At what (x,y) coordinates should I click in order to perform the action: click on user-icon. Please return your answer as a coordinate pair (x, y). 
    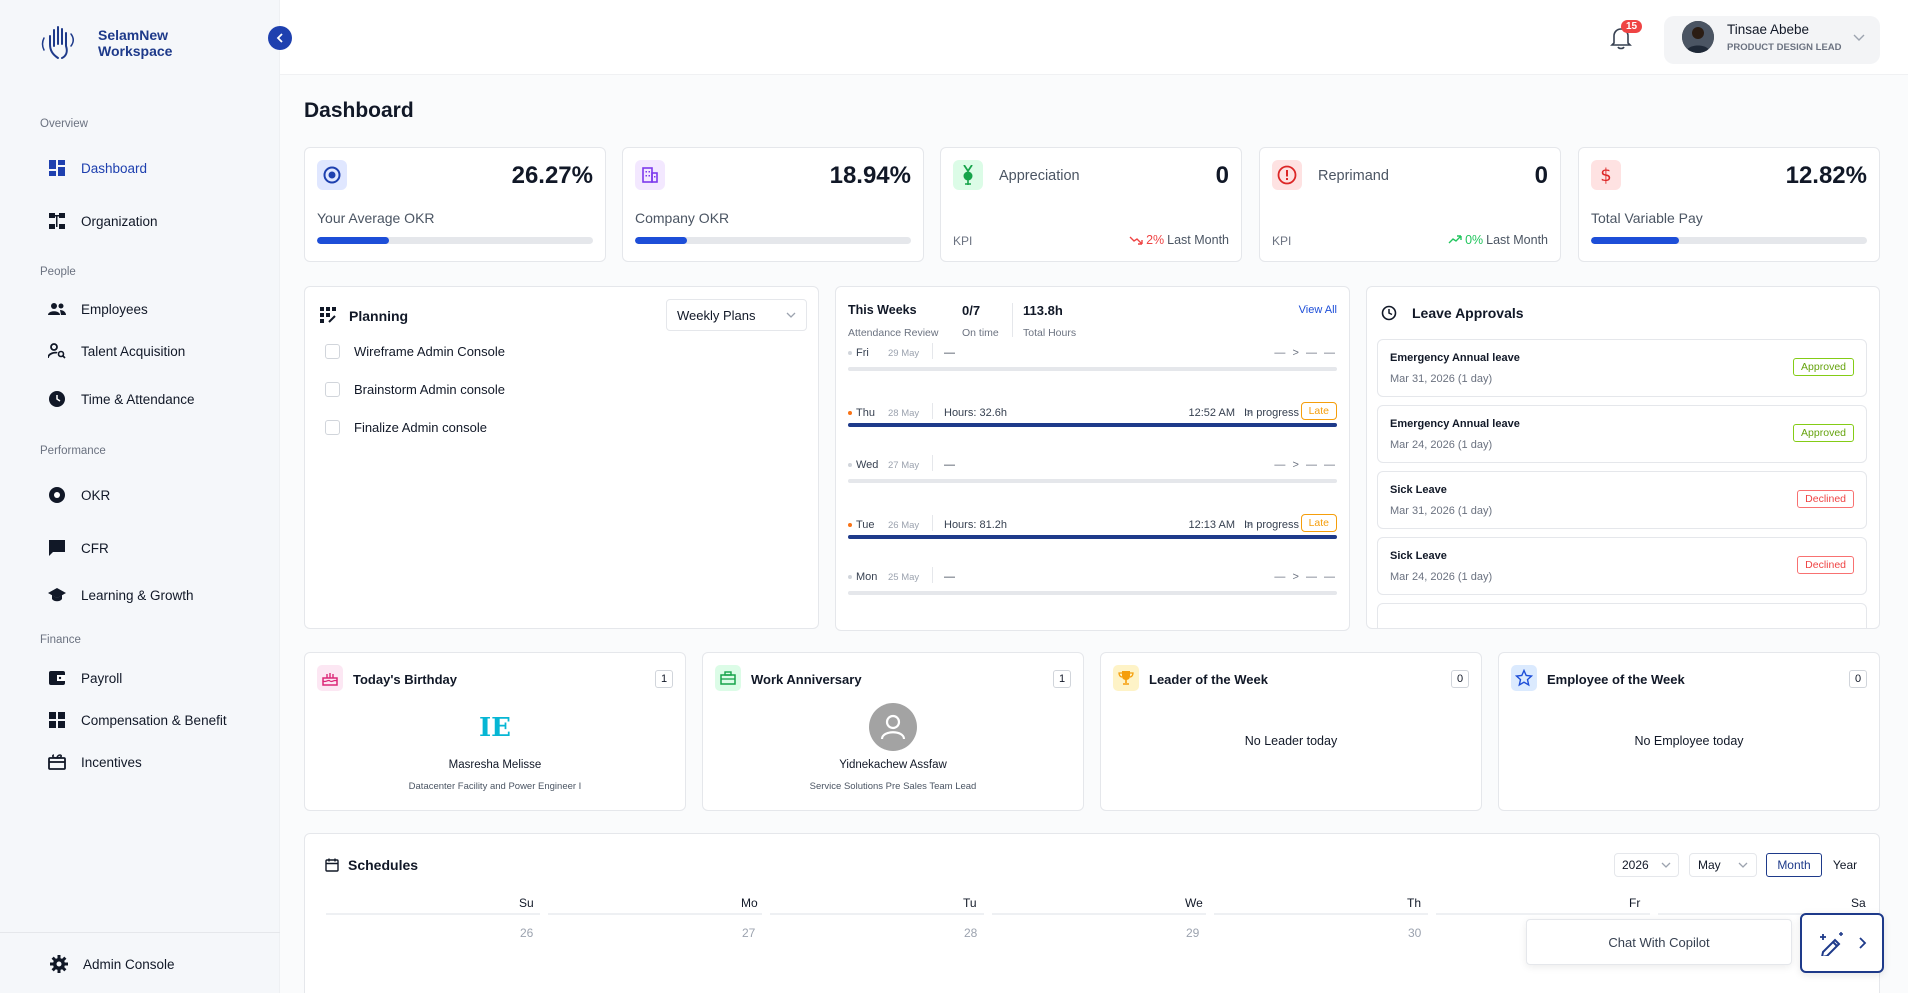
    Looking at the image, I should click on (893, 727).